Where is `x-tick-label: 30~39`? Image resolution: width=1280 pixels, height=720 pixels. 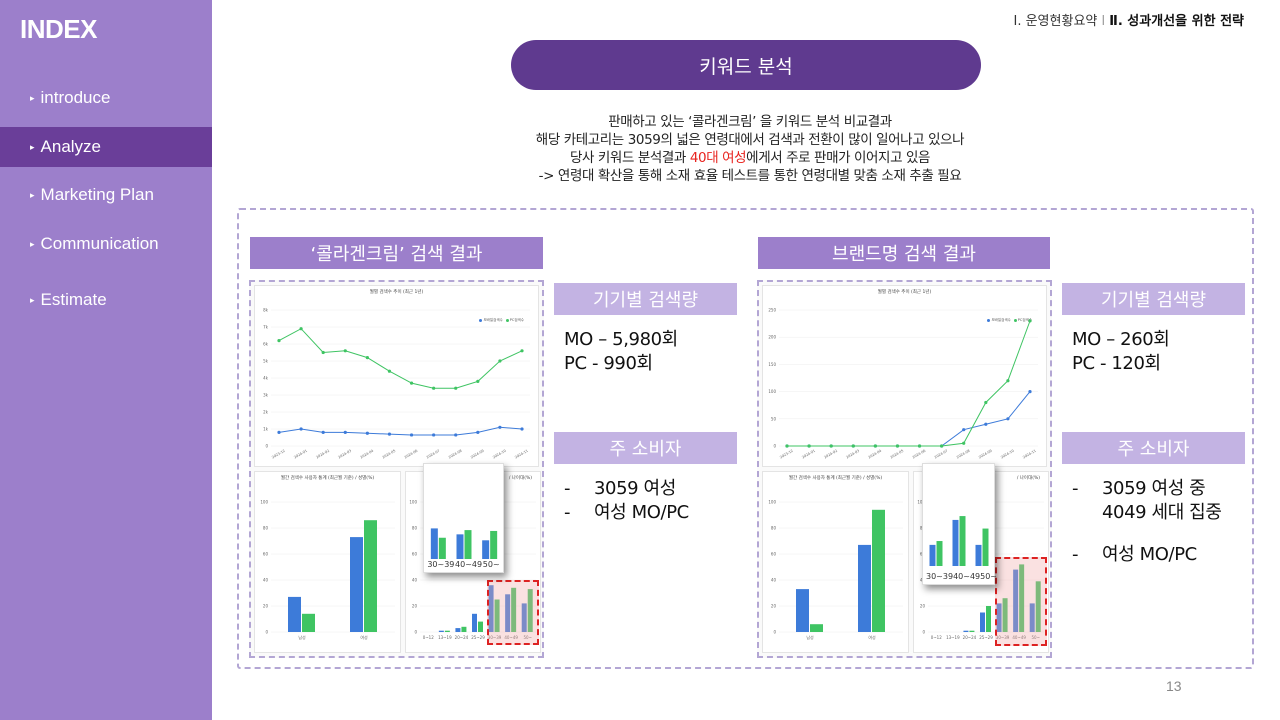
x-tick-label: 30~39 is located at coordinates (1003, 637).